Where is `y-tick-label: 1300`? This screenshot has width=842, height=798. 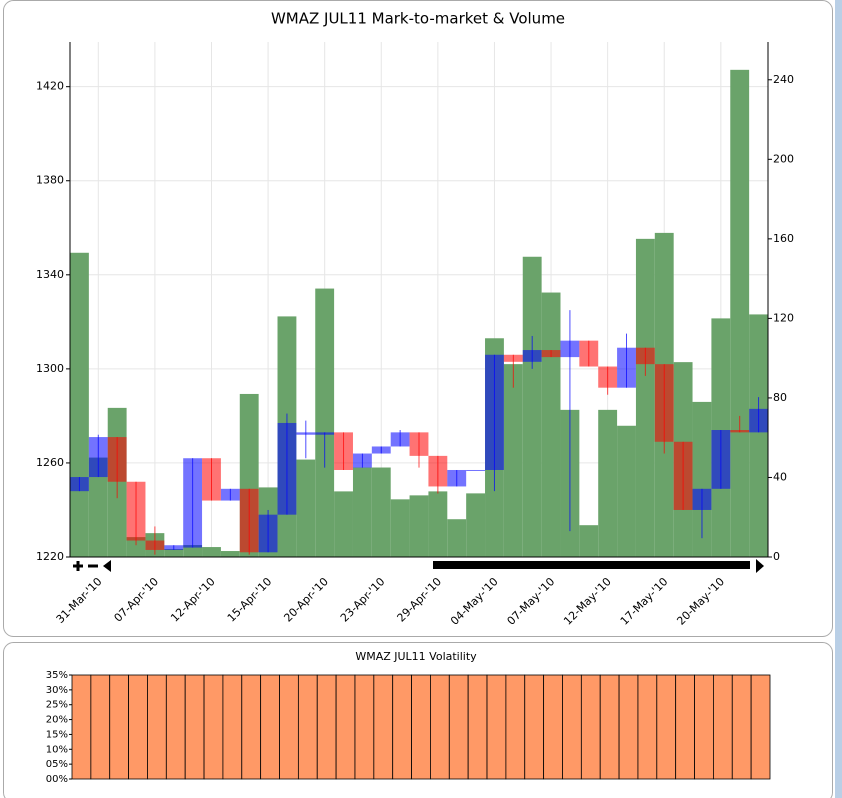 y-tick-label: 1300 is located at coordinates (50, 368).